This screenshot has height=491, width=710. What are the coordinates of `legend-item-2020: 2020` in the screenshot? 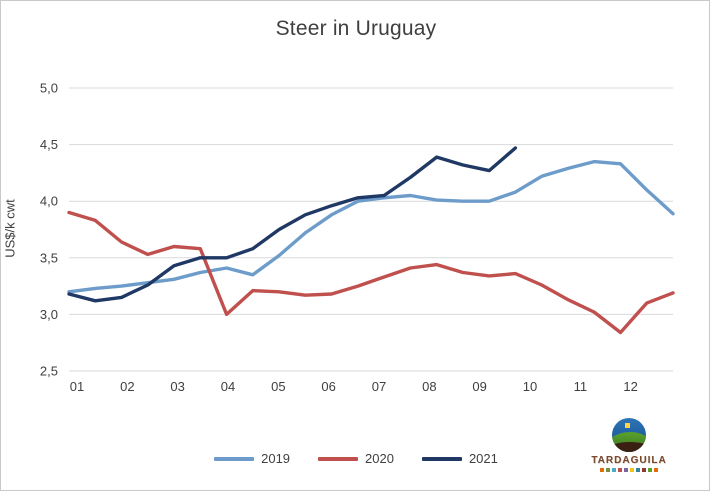 It's located at (356, 458).